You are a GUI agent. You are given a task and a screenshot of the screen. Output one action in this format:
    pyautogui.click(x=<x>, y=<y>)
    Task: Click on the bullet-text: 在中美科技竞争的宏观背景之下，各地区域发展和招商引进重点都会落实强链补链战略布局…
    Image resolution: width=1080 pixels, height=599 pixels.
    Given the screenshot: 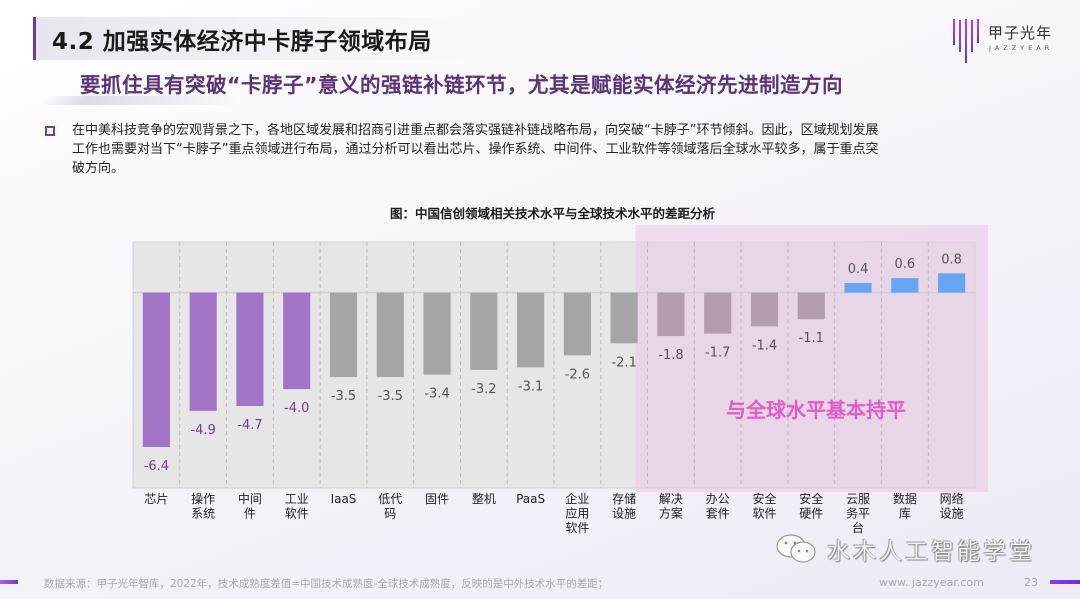 What is the action you would take?
    pyautogui.click(x=572, y=149)
    